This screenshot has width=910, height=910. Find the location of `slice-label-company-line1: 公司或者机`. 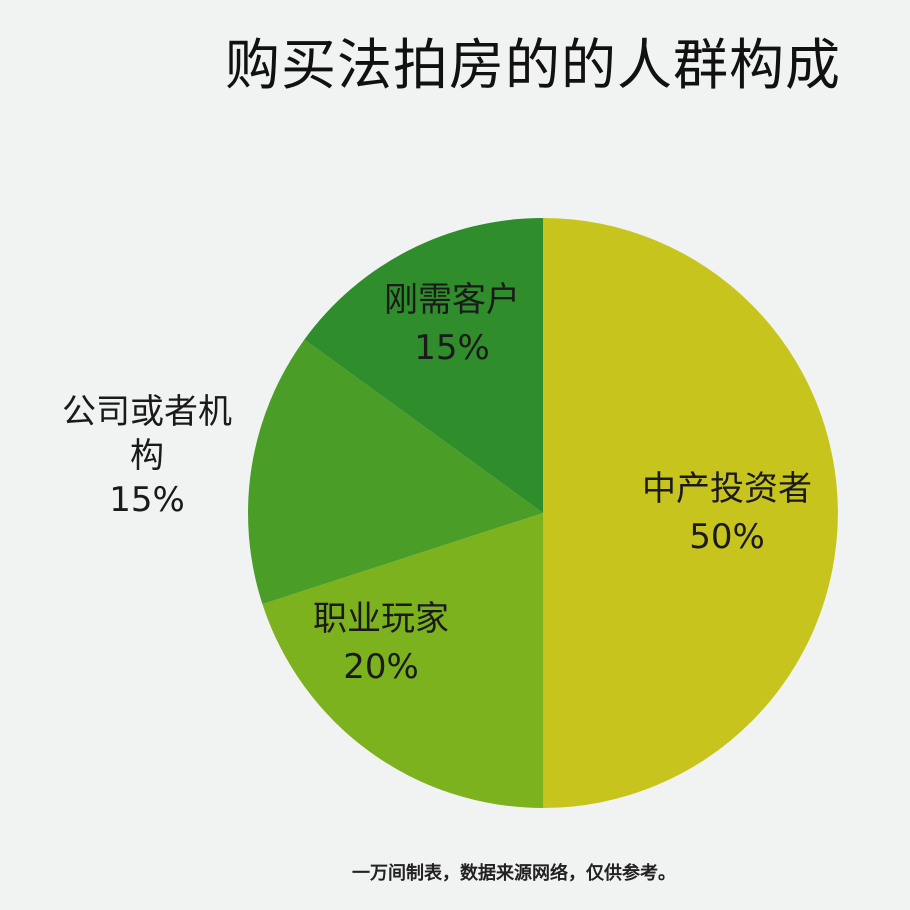

slice-label-company-line1: 公司或者机 is located at coordinates (147, 412).